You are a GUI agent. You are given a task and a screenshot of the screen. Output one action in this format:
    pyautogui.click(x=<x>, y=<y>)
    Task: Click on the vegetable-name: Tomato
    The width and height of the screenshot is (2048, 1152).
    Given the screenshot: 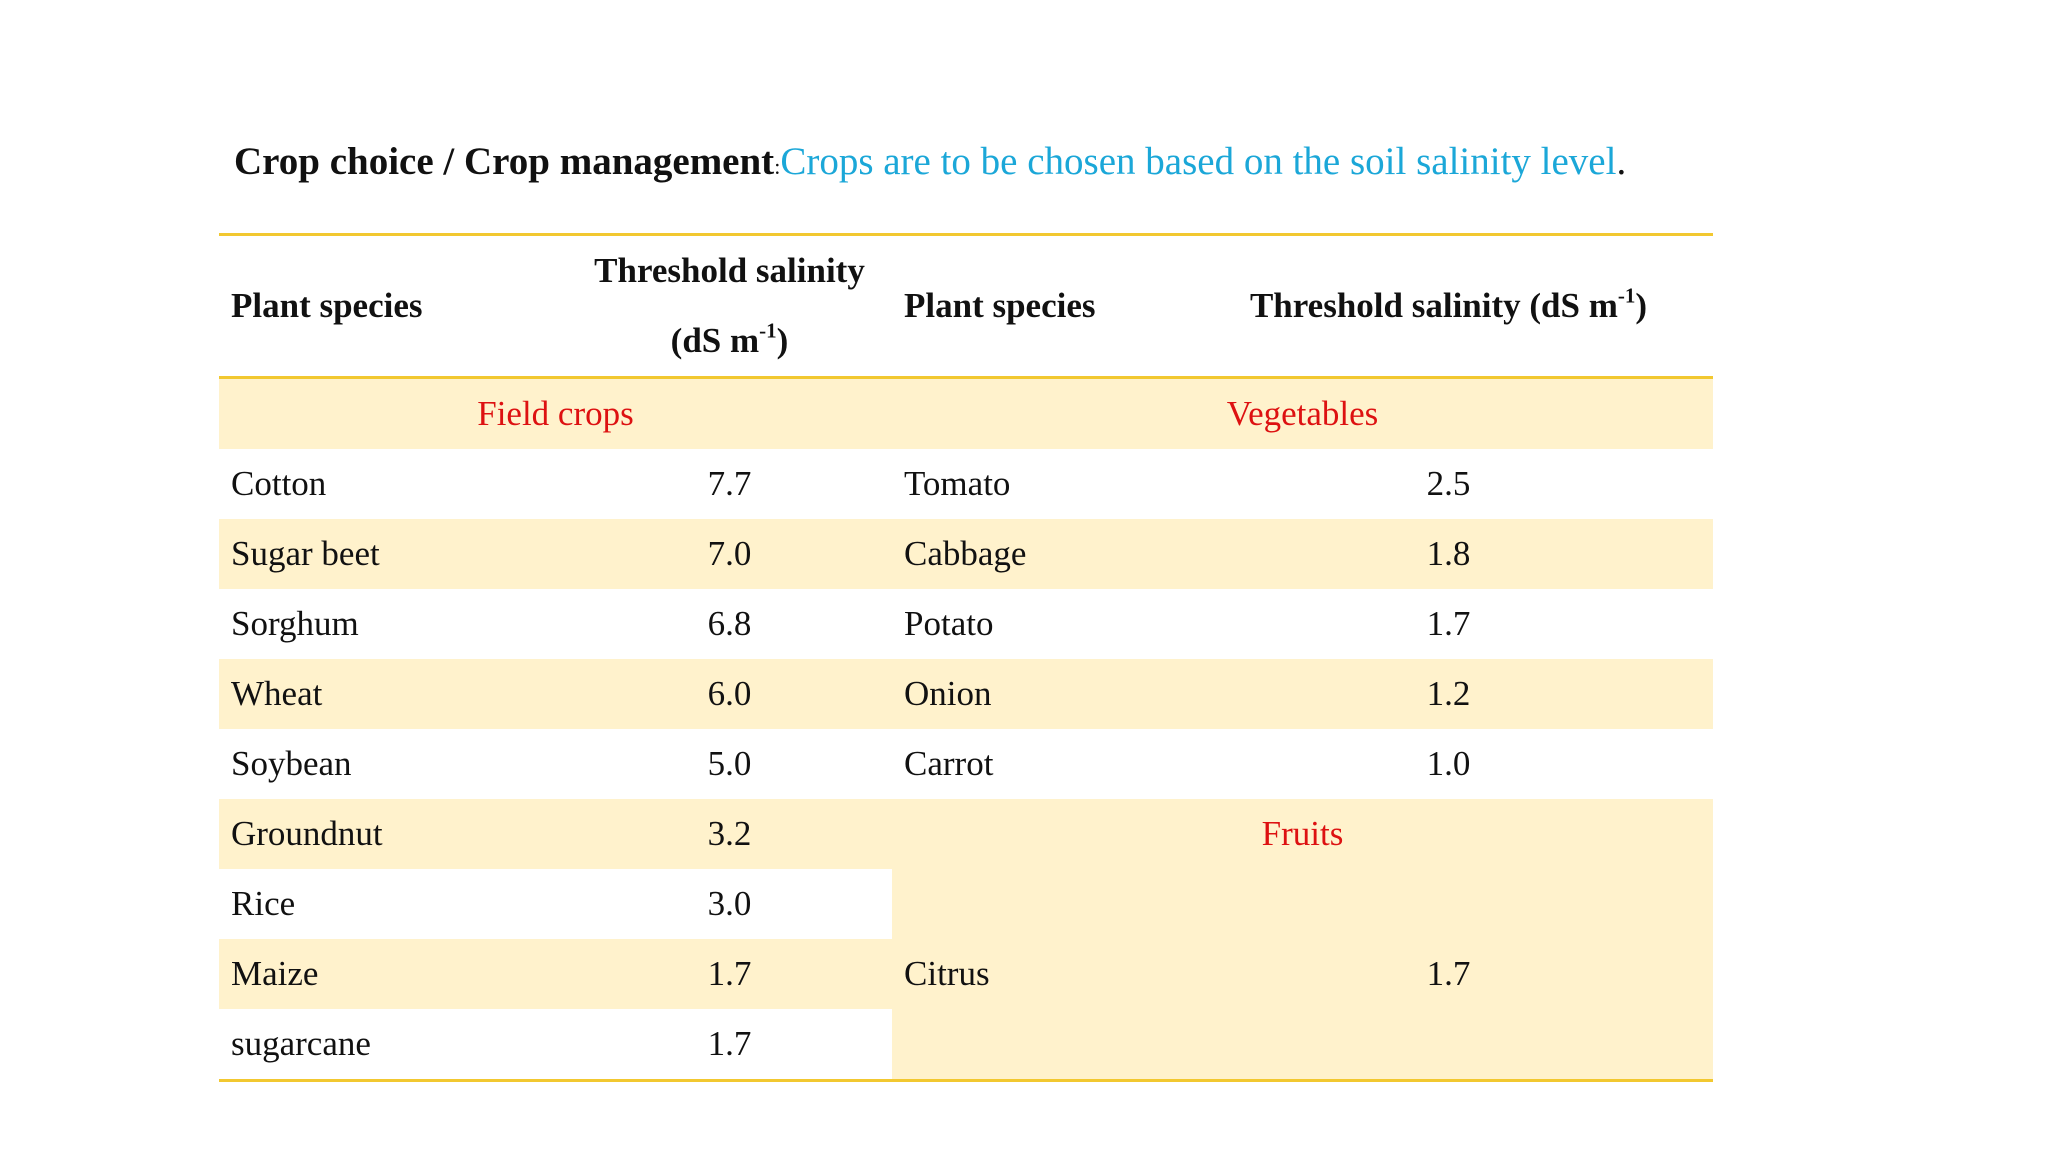 What is the action you would take?
    pyautogui.click(x=957, y=483)
    